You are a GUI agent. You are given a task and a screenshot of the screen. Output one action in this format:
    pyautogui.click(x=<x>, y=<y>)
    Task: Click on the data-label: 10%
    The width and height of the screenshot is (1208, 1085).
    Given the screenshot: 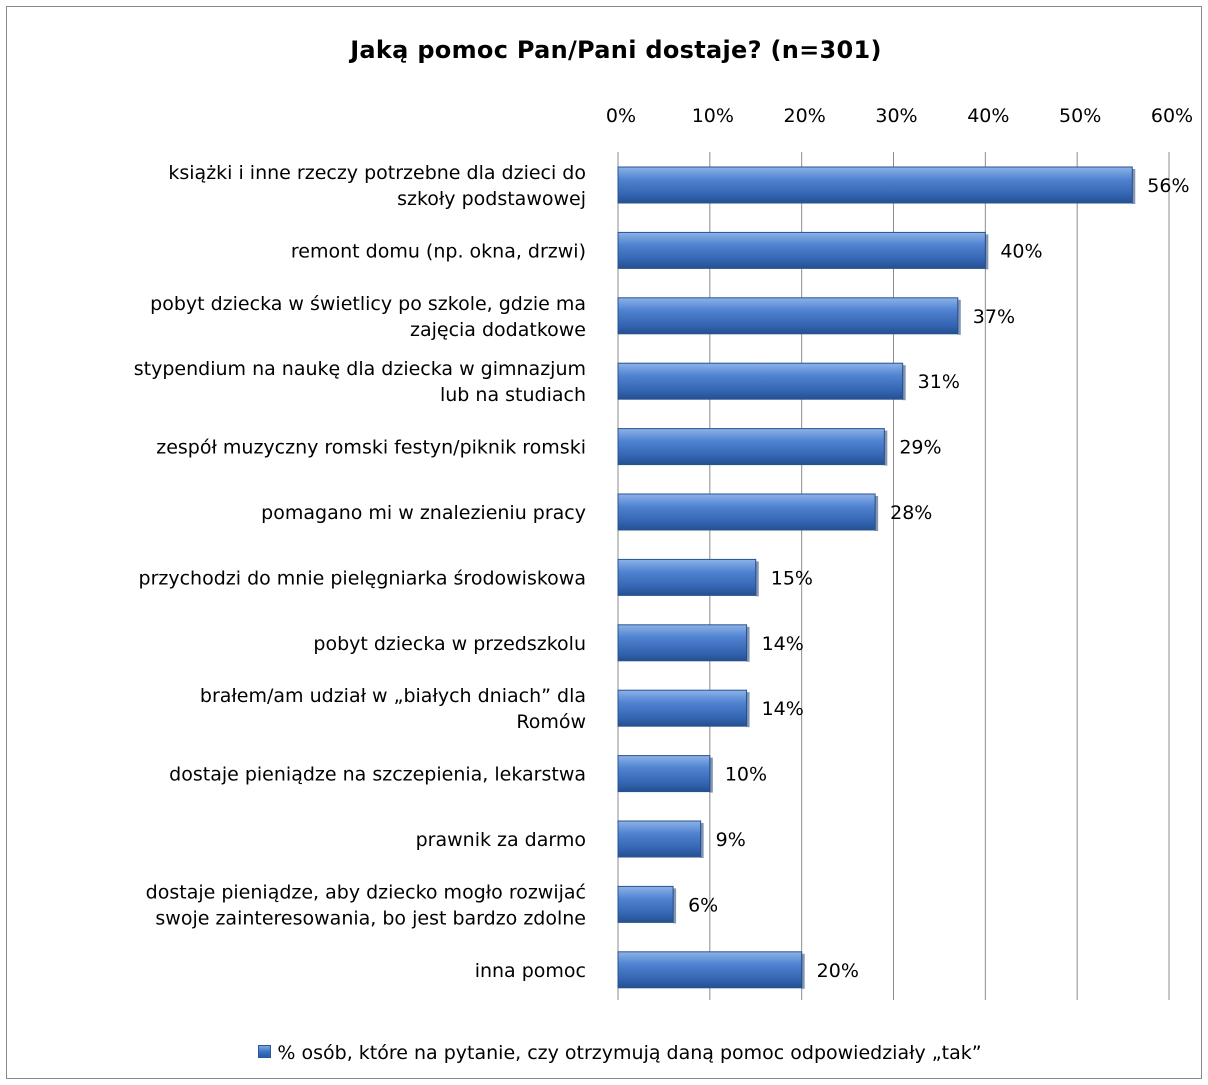 What is the action you would take?
    pyautogui.click(x=746, y=775)
    